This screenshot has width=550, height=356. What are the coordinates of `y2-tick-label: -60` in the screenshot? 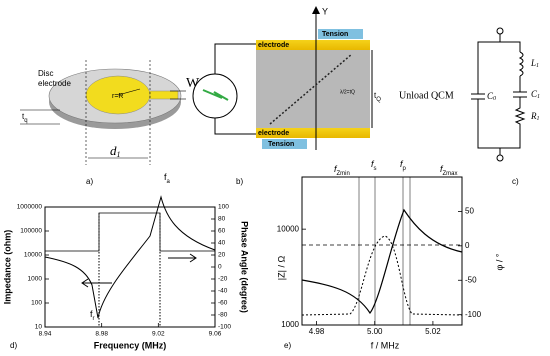 It's located at (223, 303).